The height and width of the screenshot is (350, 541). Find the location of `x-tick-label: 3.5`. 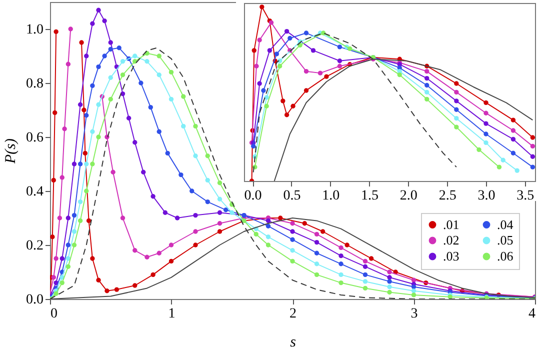

x-tick-label: 3.5 is located at coordinates (525, 196).